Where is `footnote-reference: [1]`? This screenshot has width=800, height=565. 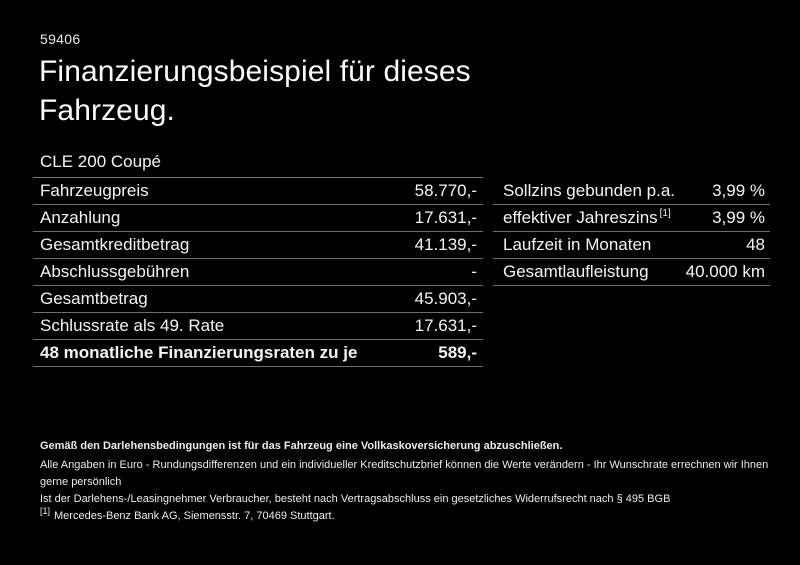 footnote-reference: [1] is located at coordinates (665, 214).